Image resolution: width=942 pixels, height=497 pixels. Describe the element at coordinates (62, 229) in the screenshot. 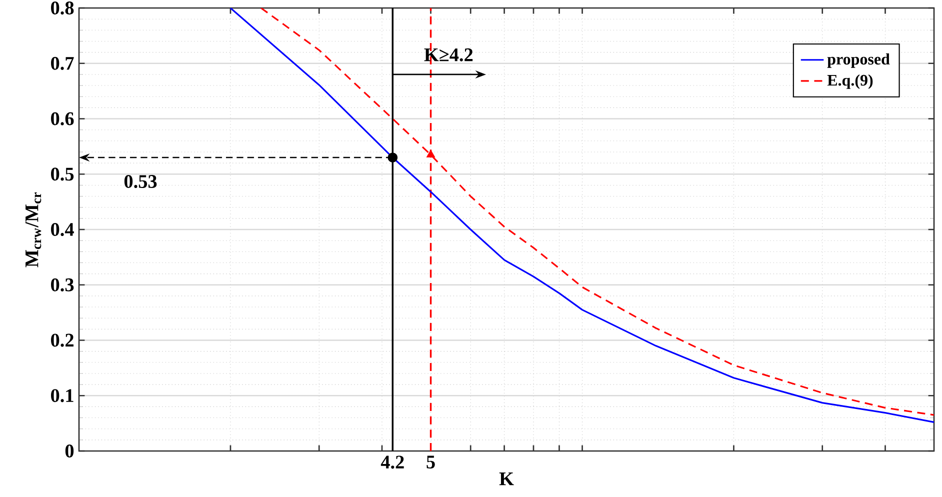

I see `y-tick-label: 0.4` at that location.